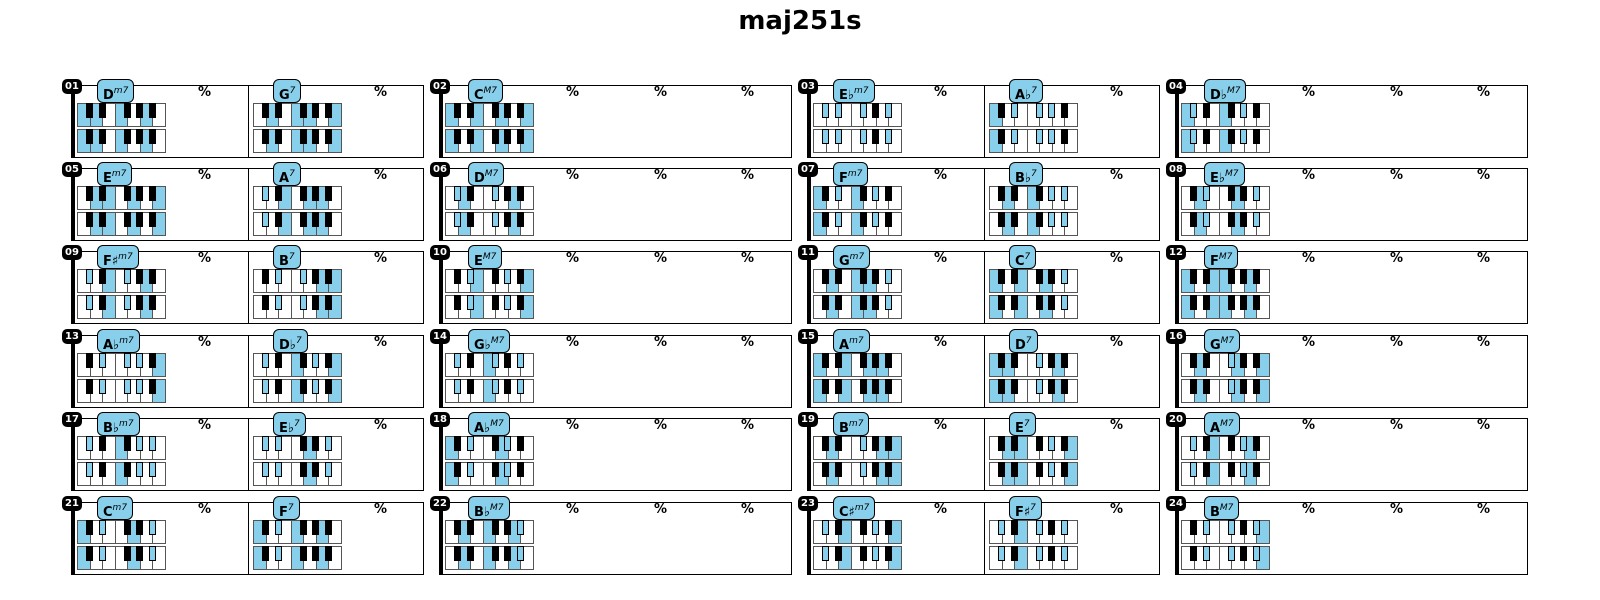  Describe the element at coordinates (287, 174) in the screenshot. I see `chord-symbol: A7` at that location.